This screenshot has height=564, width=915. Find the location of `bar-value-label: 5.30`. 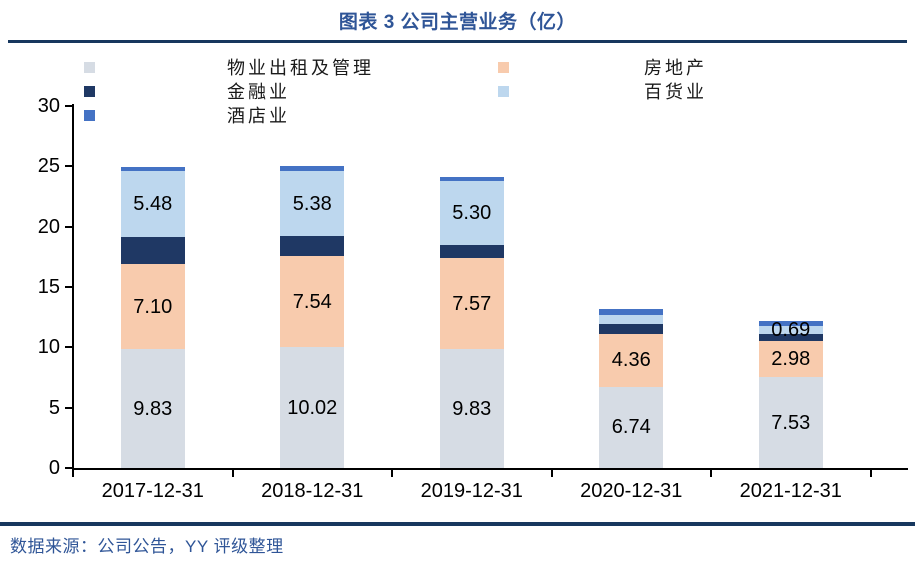

bar-value-label: 5.30 is located at coordinates (472, 213).